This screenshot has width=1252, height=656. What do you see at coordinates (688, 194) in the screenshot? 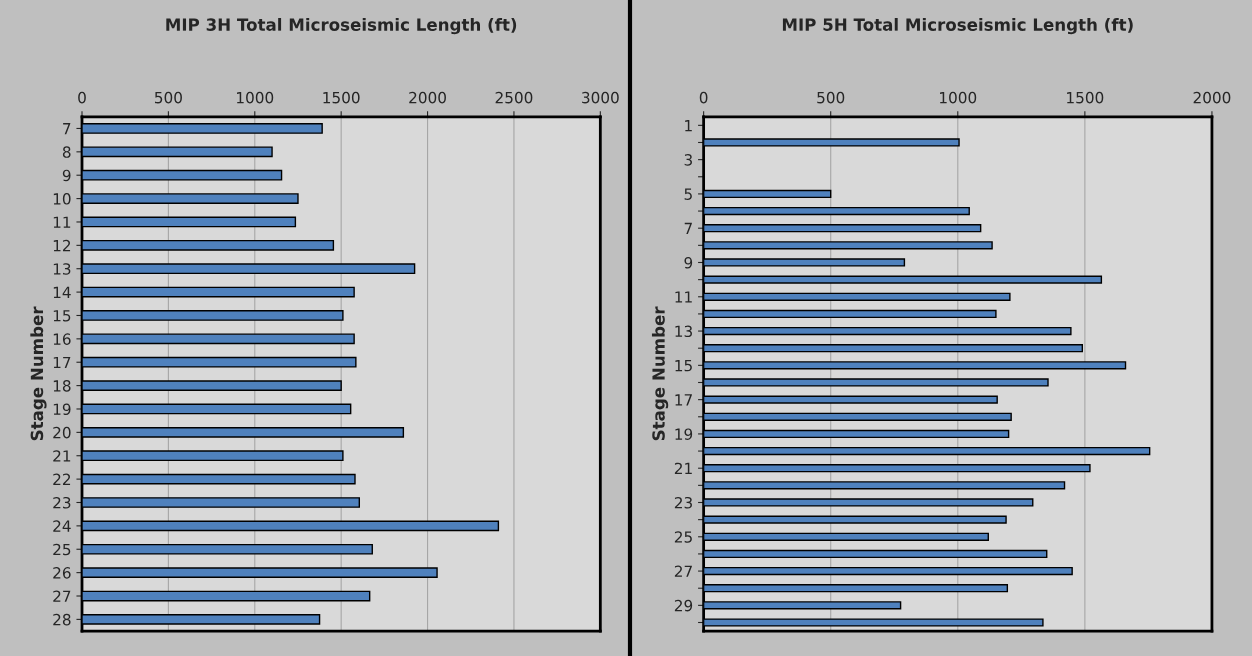
I see `y-tick-label: 5` at bounding box center [688, 194].